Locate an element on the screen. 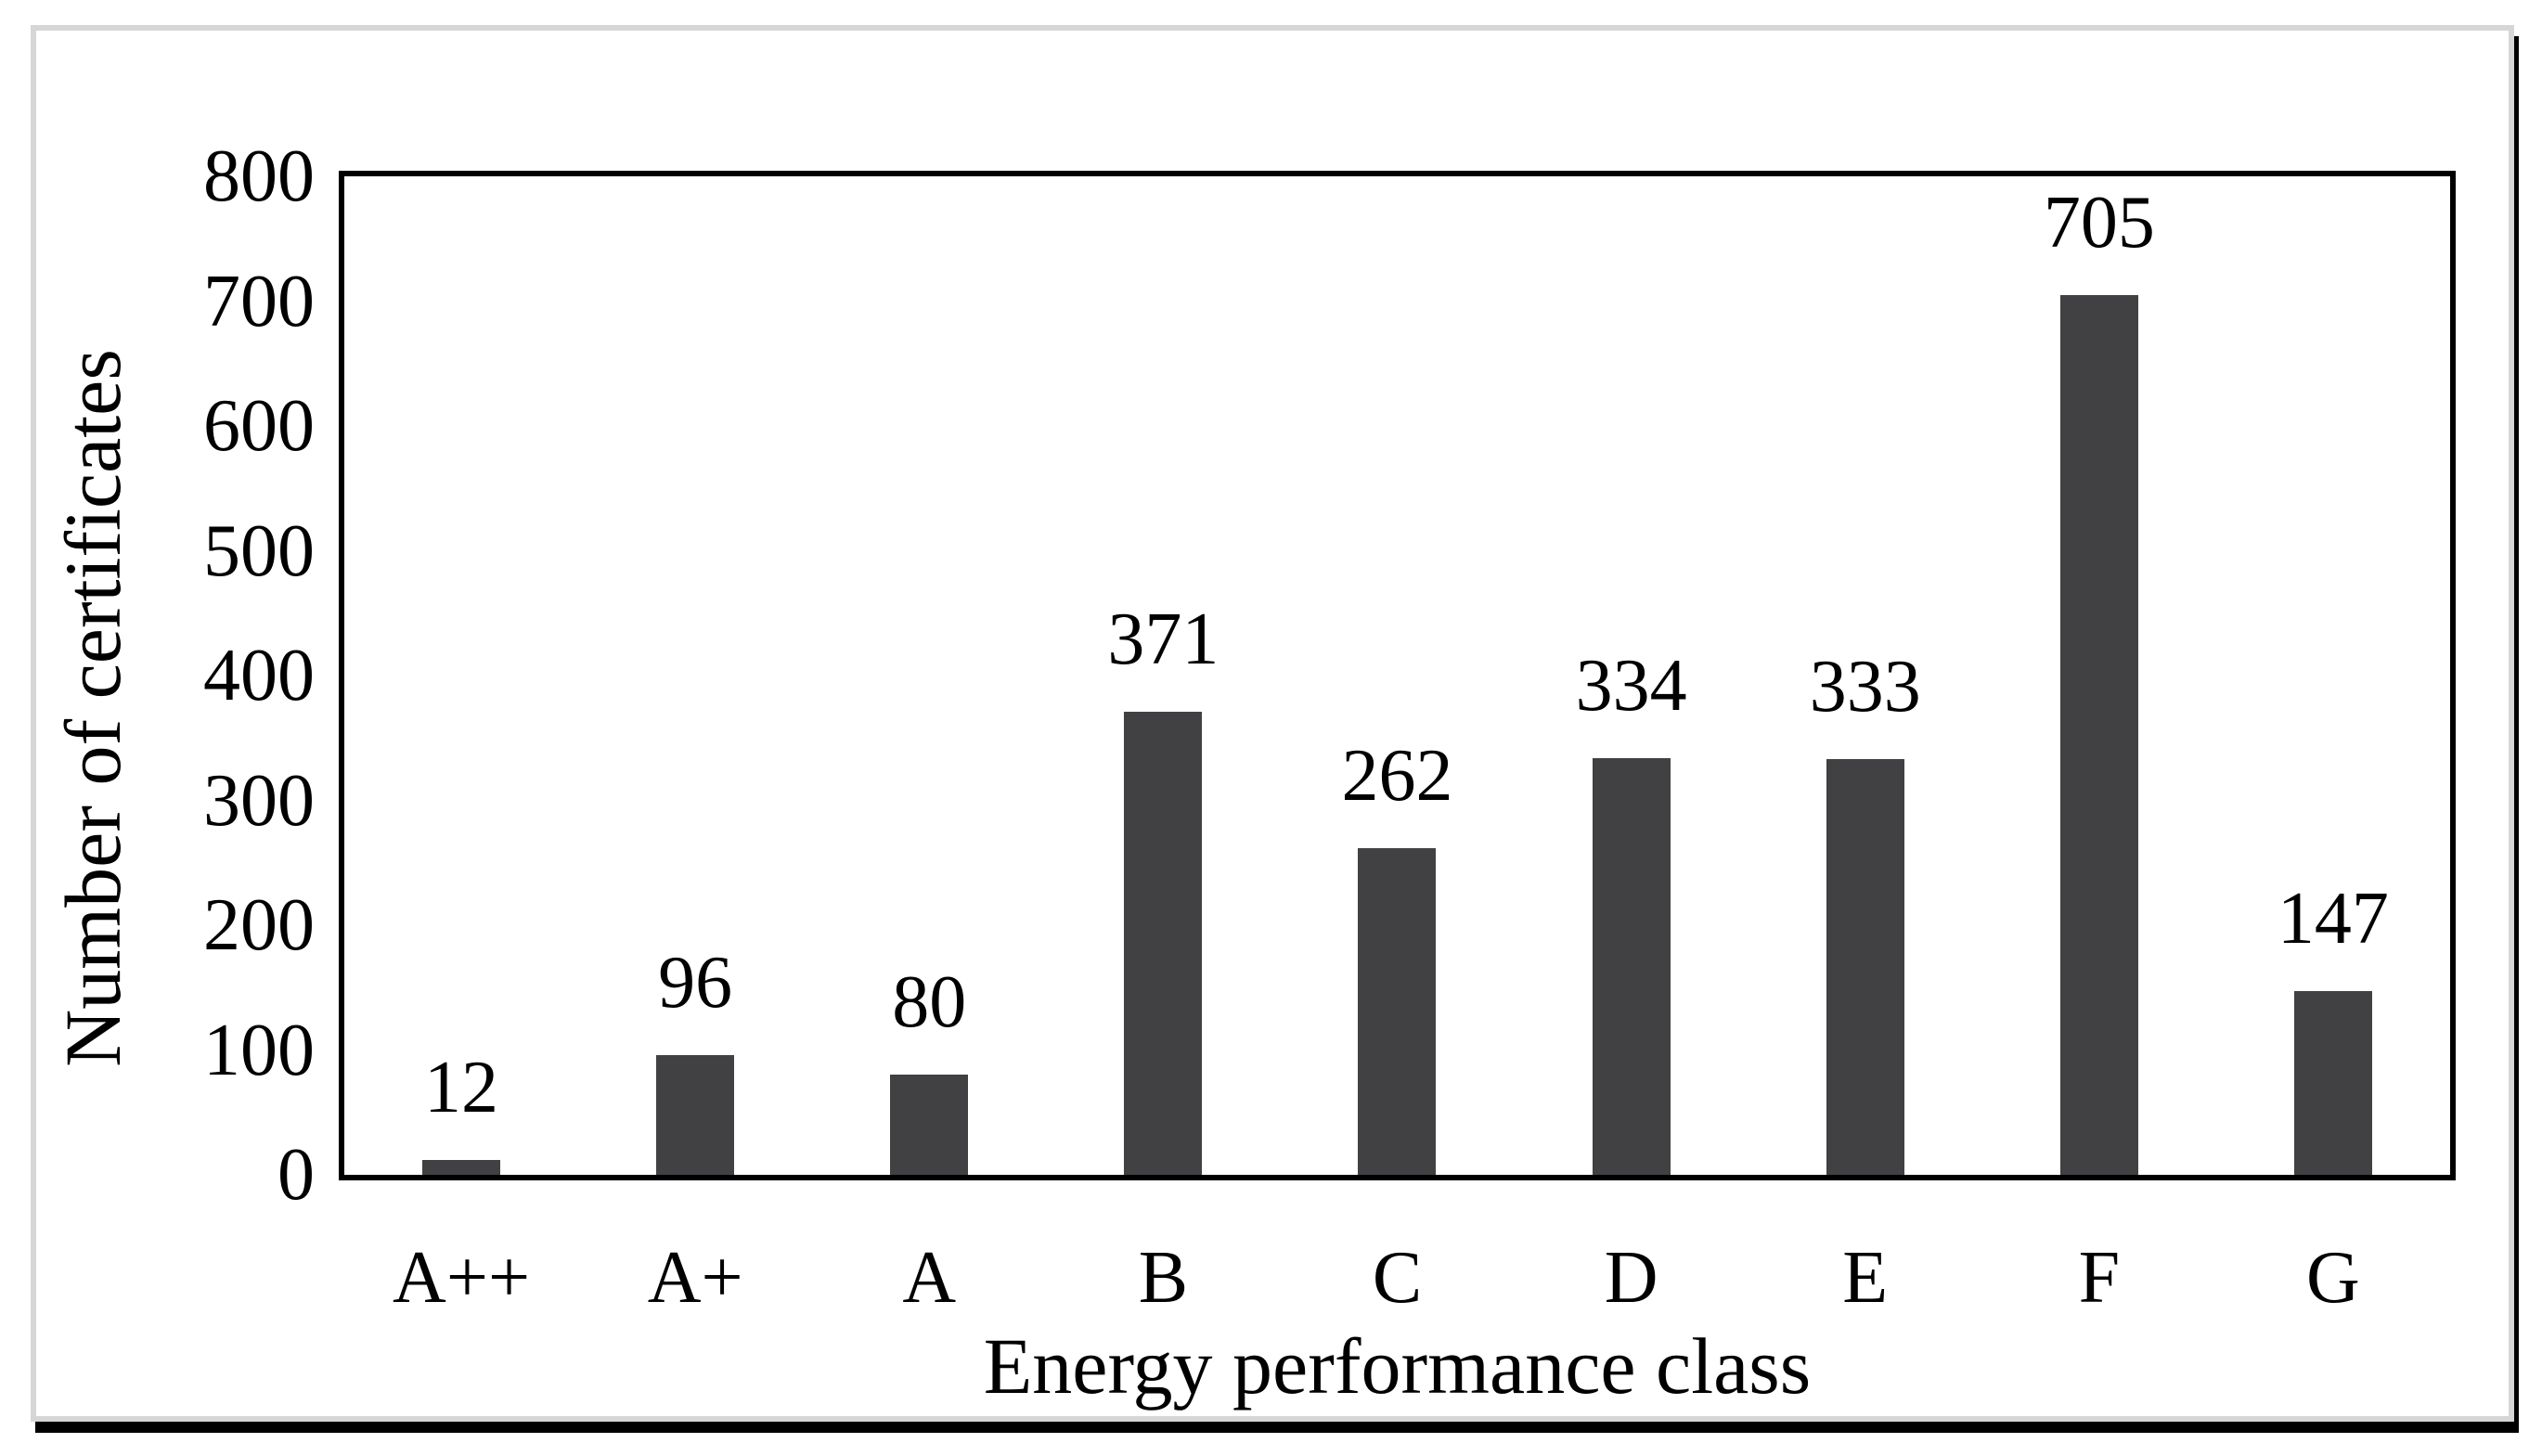  bar-slot: 96 is located at coordinates (695, 675).